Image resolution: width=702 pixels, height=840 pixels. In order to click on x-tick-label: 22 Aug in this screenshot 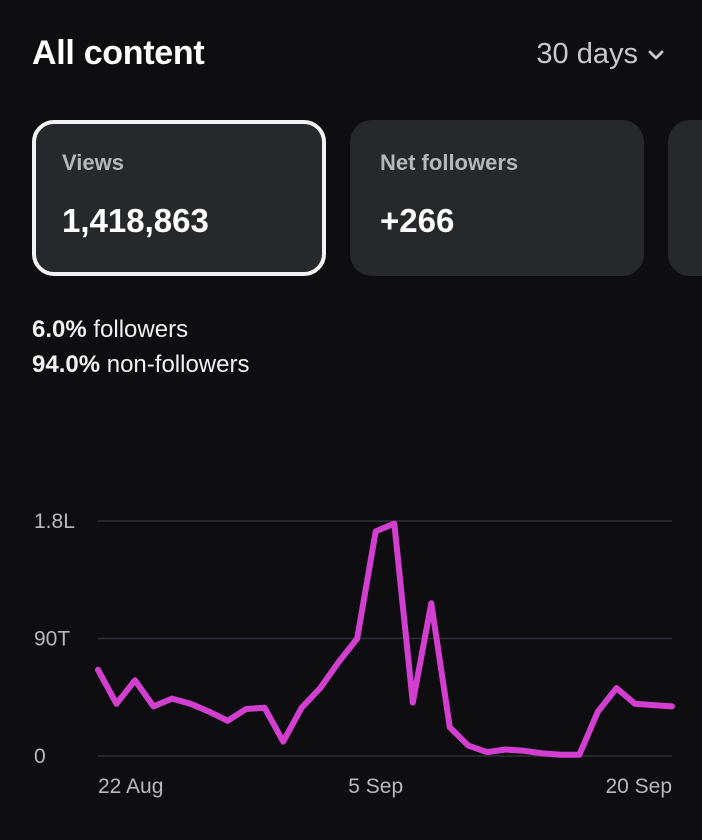, I will do `click(130, 786)`.